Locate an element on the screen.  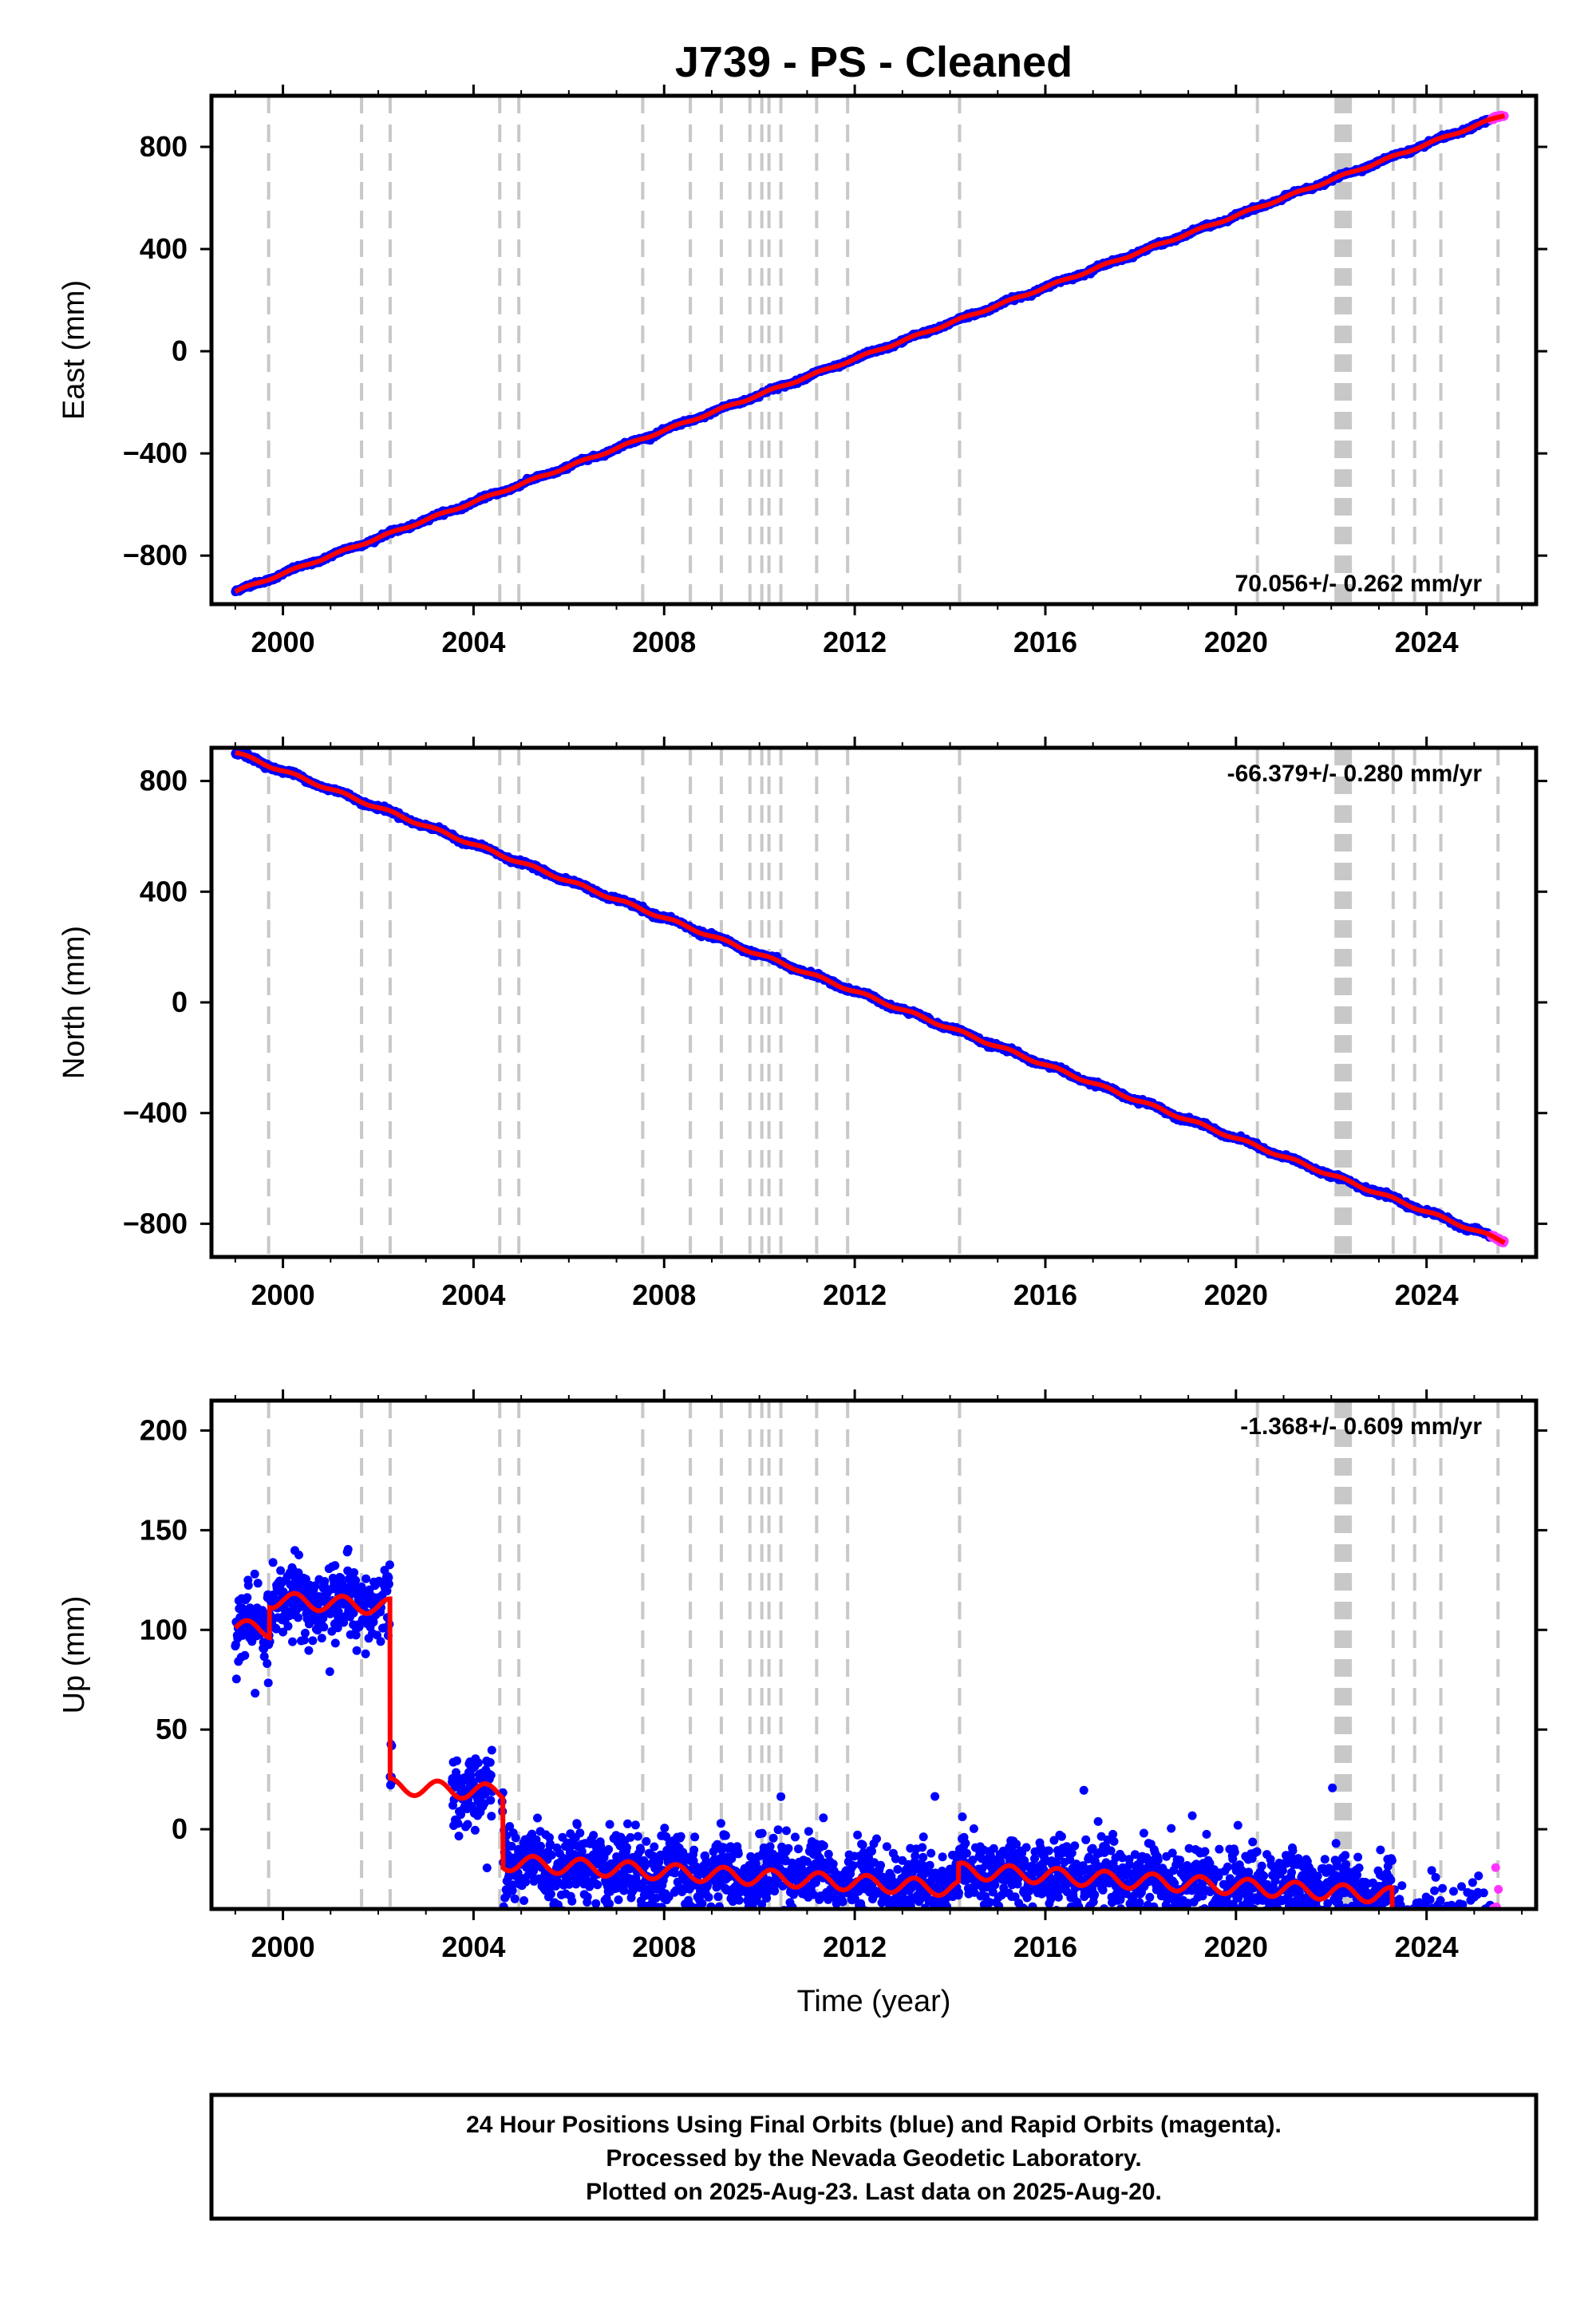
x-tick-label: 2016 is located at coordinates (1045, 642).